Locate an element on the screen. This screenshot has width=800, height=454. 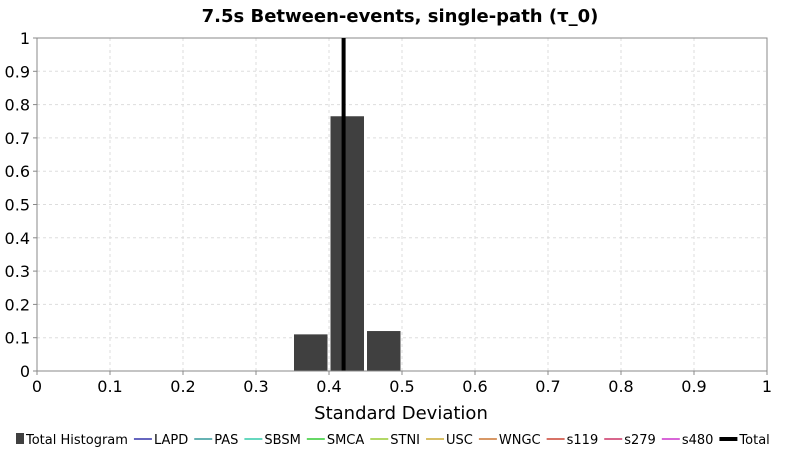
legend-label: STNI is located at coordinates (405, 440).